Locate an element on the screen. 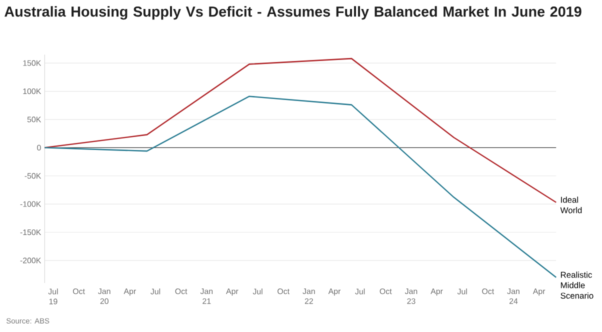 Image resolution: width=602 pixels, height=332 pixels. series-label: Realistic Middle Scenario is located at coordinates (577, 285).